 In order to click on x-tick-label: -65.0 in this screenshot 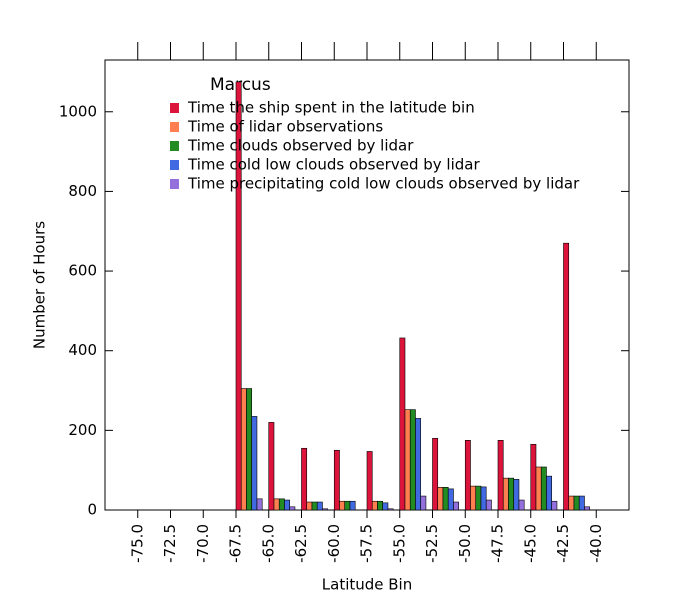, I will do `click(268, 543)`.